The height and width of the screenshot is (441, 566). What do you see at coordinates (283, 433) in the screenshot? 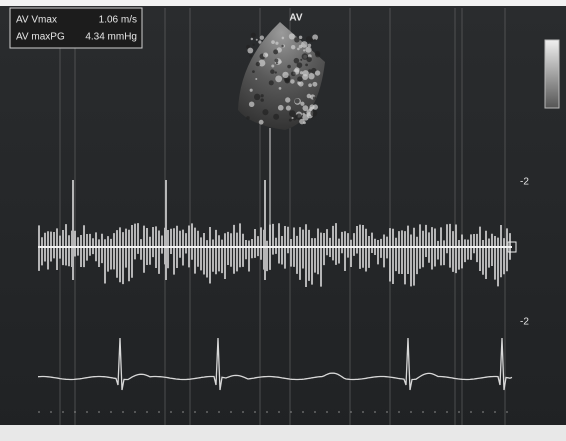
I see `bottom-edge` at bounding box center [283, 433].